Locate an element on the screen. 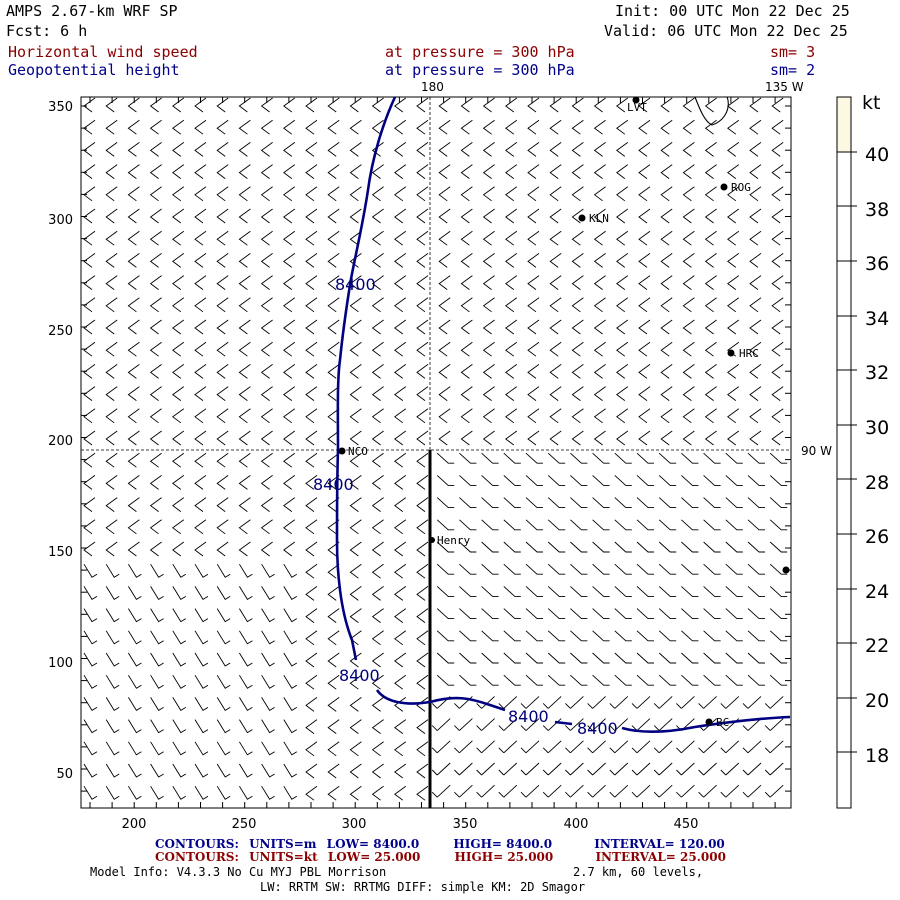 The height and width of the screenshot is (900, 900). contour-label: 8400 is located at coordinates (597, 728).